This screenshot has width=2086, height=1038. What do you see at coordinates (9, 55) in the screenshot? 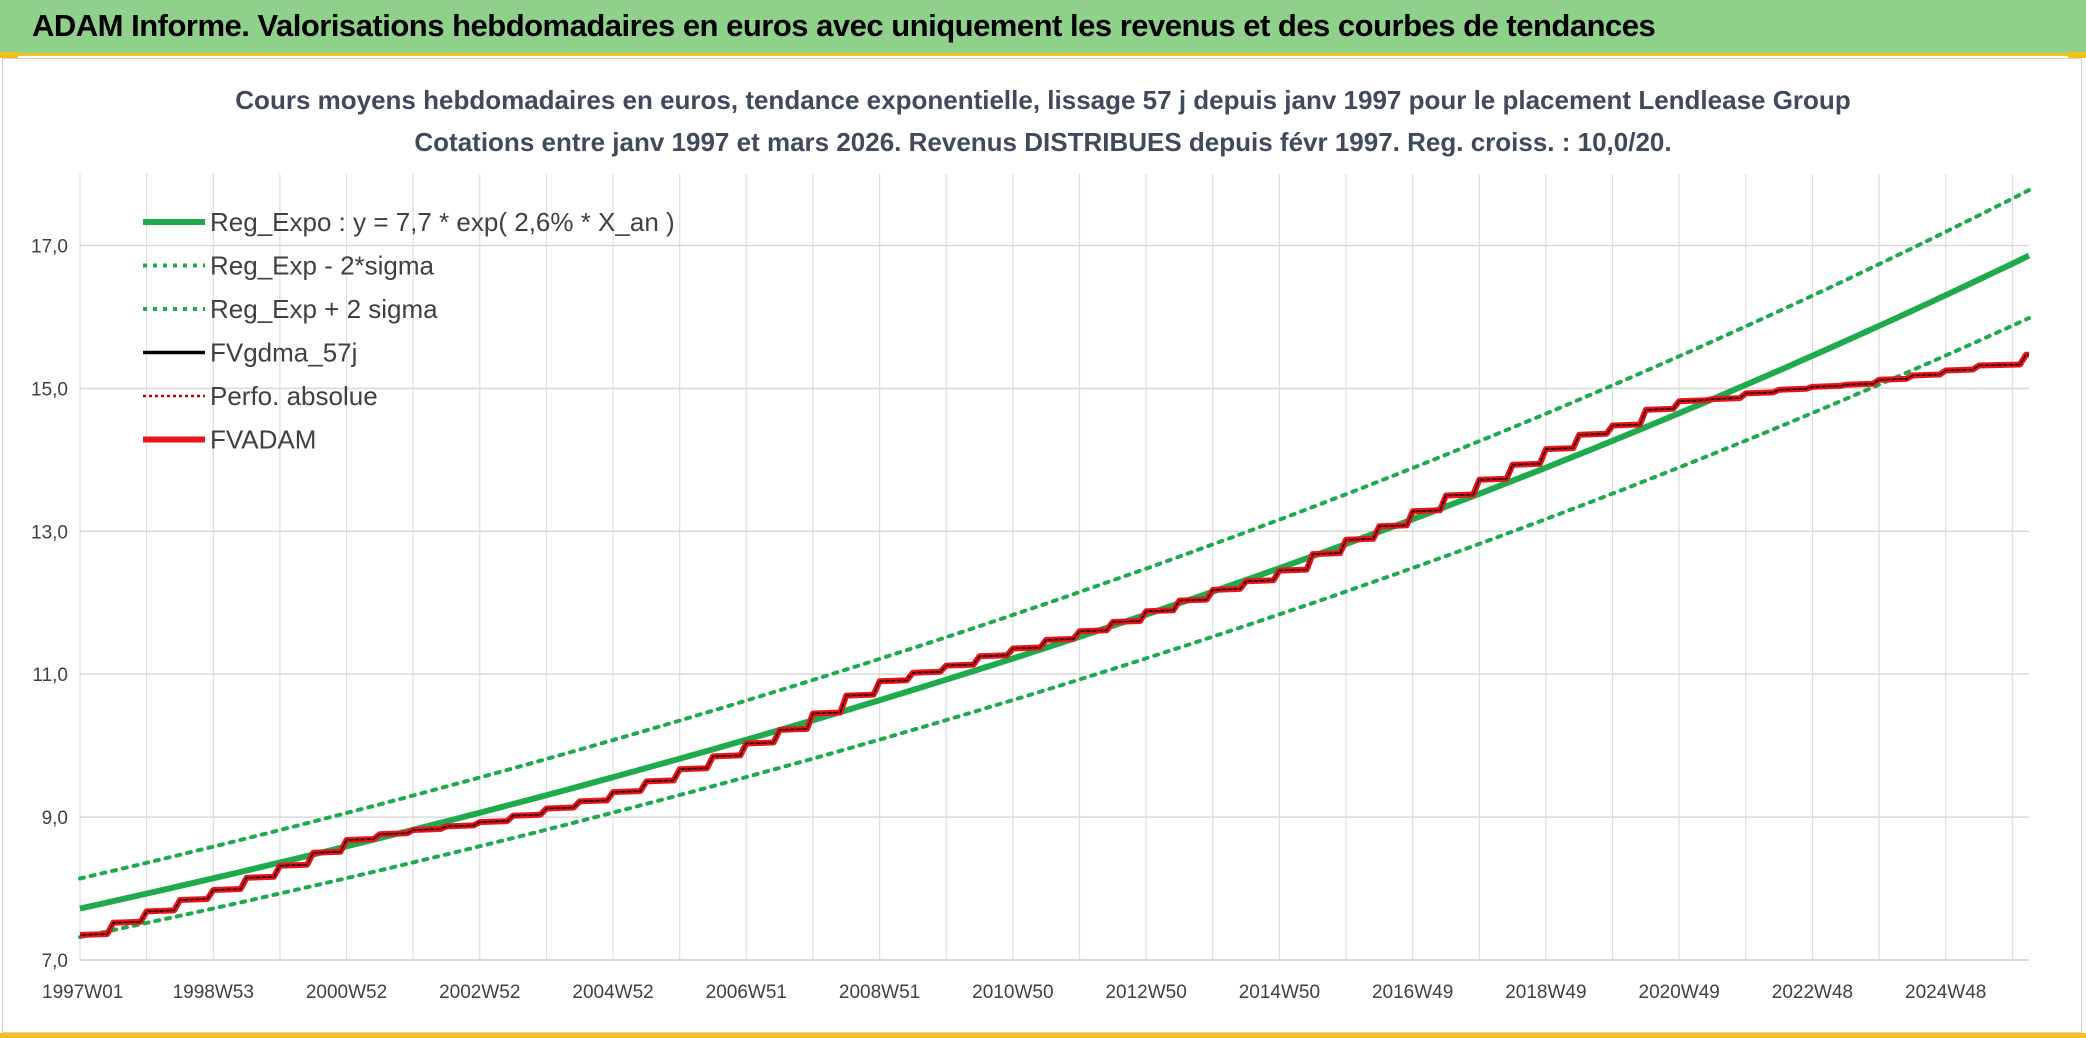
I see `corner-accent-left` at bounding box center [9, 55].